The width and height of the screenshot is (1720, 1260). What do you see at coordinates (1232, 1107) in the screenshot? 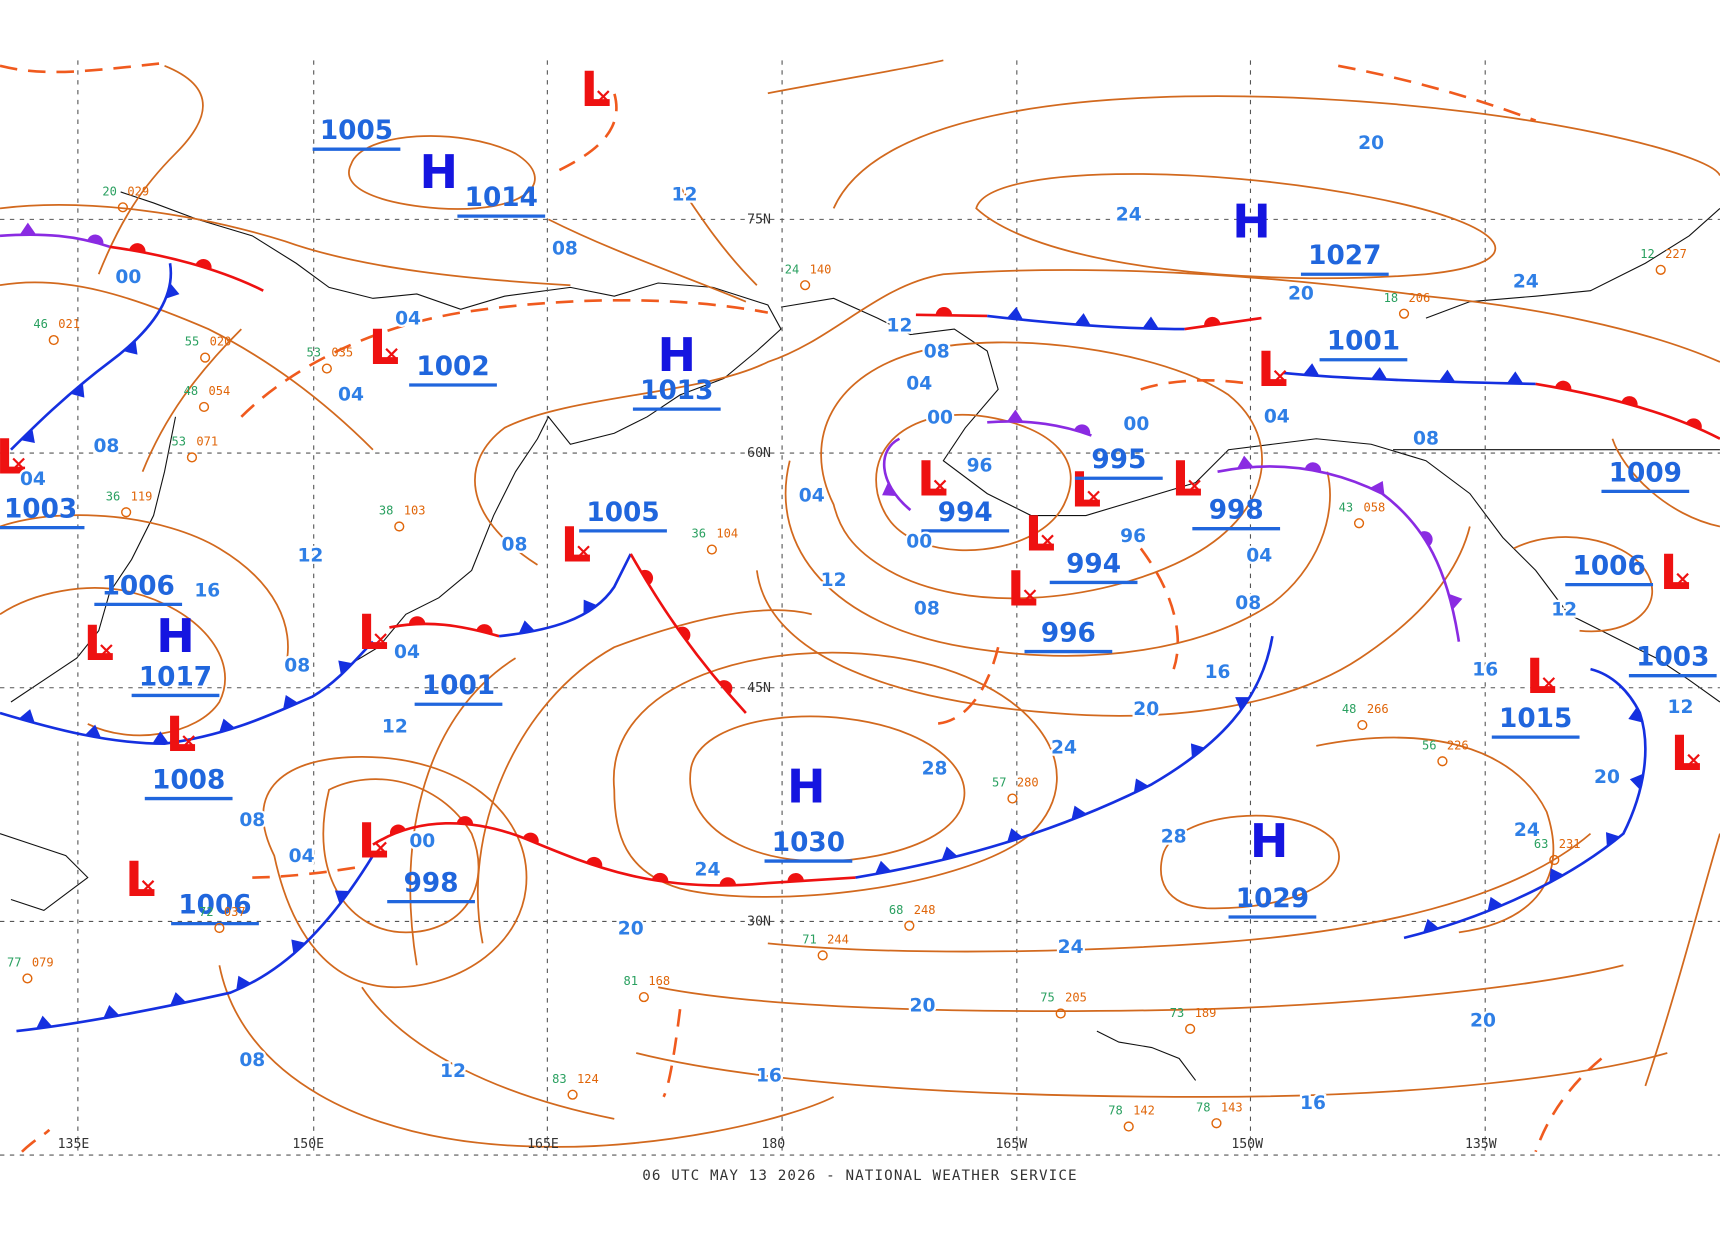
I see `station-pressure: 143` at bounding box center [1232, 1107].